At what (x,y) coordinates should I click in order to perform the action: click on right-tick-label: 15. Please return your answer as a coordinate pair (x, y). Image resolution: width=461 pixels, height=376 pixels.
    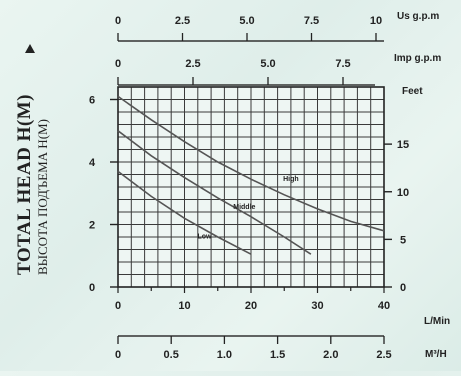
    Looking at the image, I should click on (403, 145).